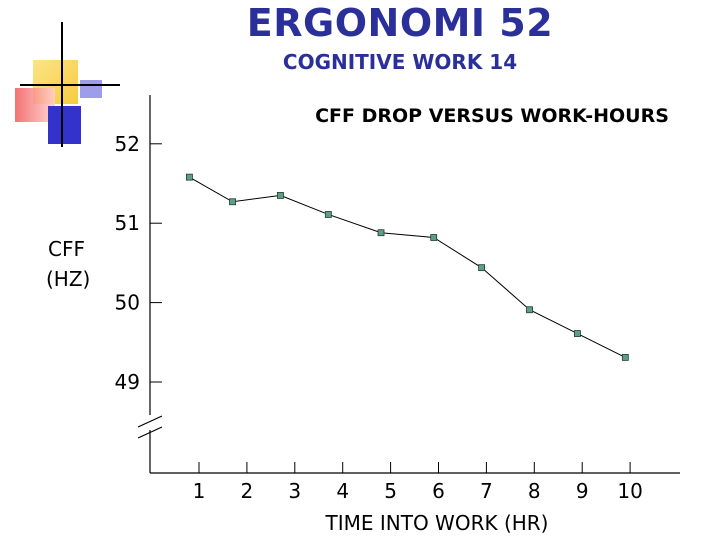  What do you see at coordinates (127, 382) in the screenshot?
I see `y-tick-label: 49` at bounding box center [127, 382].